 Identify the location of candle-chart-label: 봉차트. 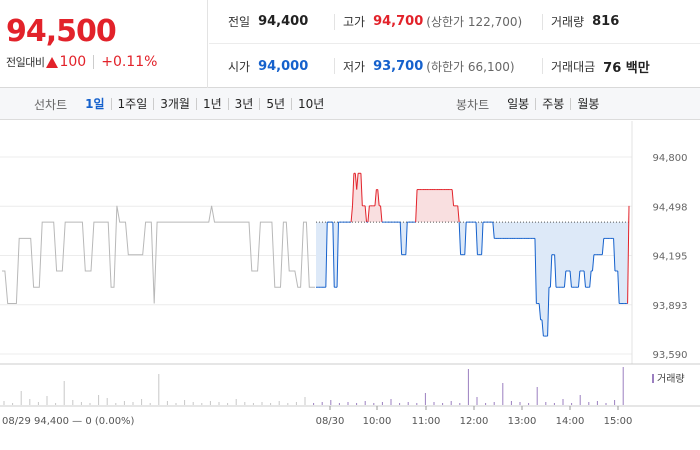
(473, 104).